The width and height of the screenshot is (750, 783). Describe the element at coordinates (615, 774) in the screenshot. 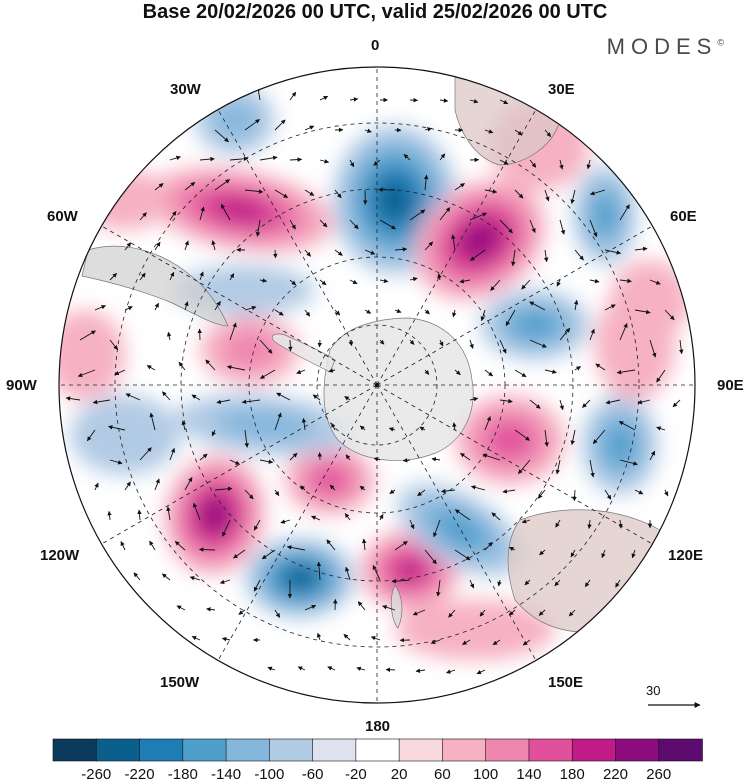

I see `colorbar-tick-label: 220` at that location.